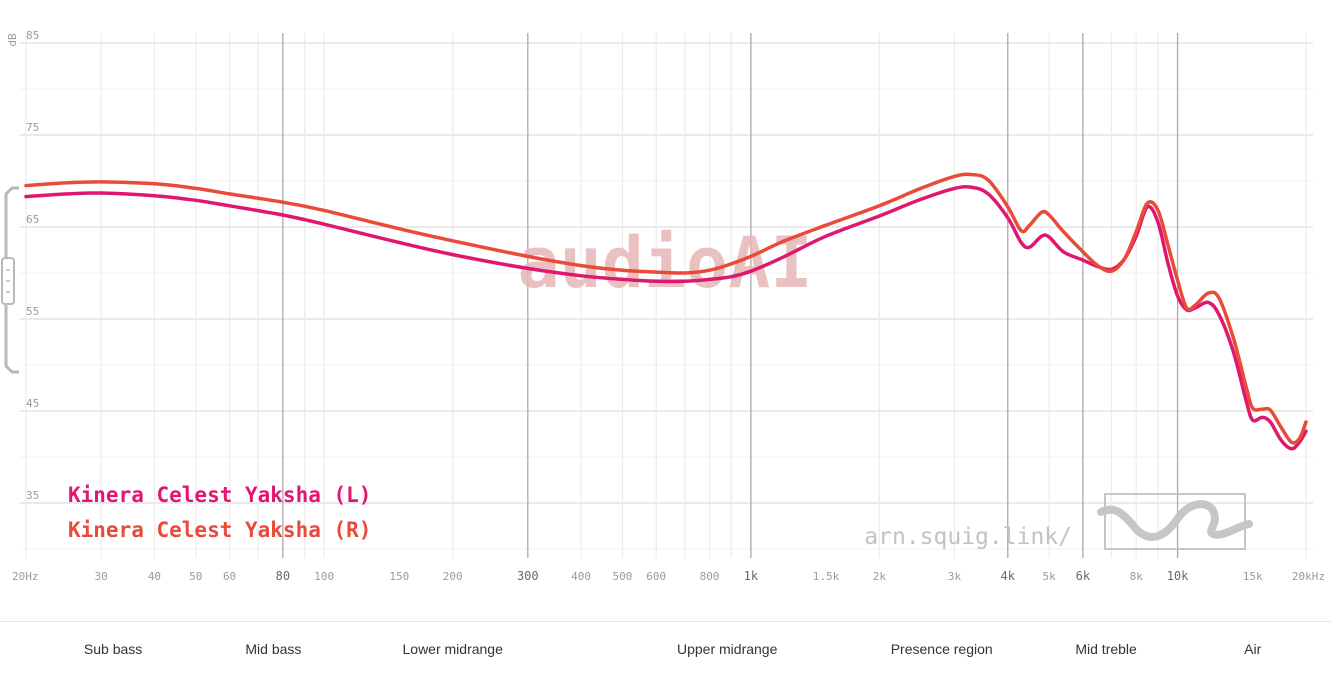 This screenshot has height=673, width=1331. I want to click on x-tick-label: 150, so click(399, 576).